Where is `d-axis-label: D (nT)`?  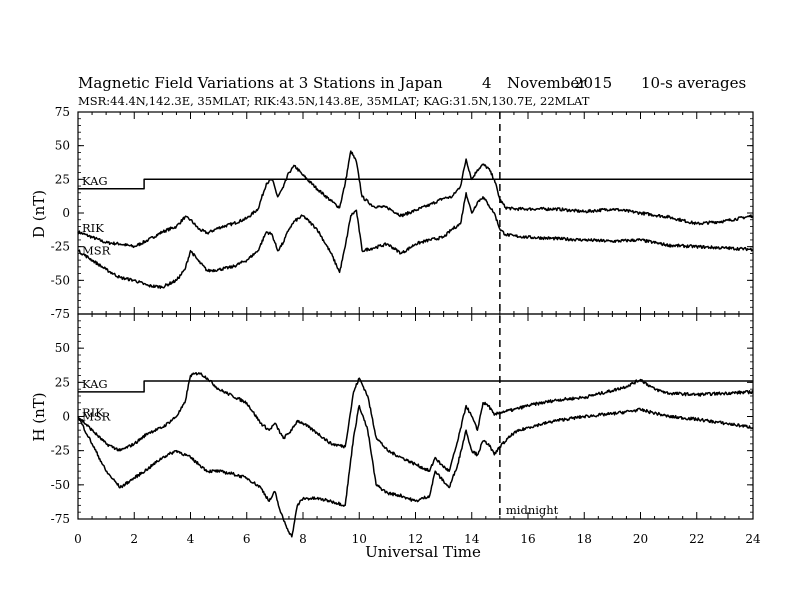
d-axis-label: D (nT) is located at coordinates (39, 214).